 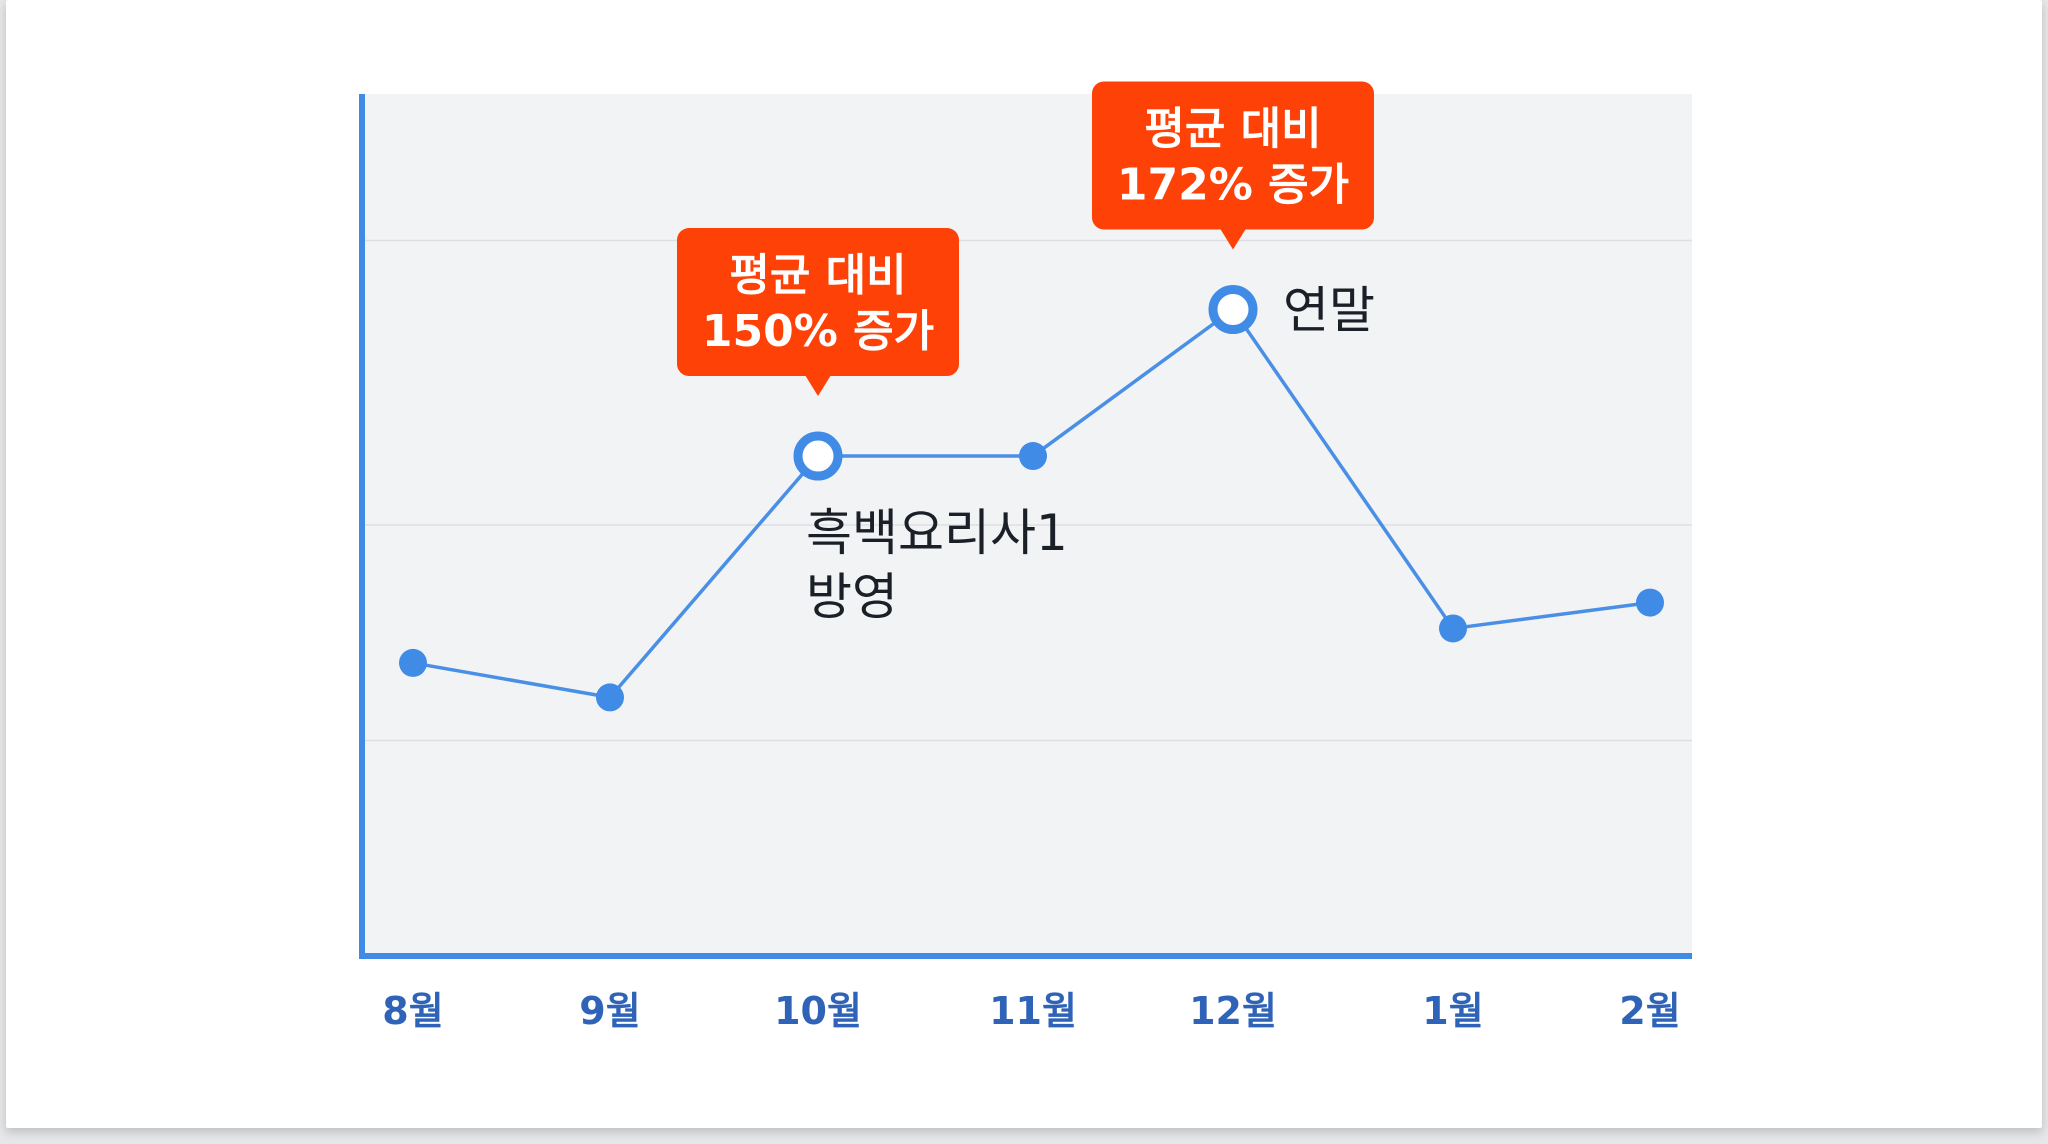 What do you see at coordinates (412, 1011) in the screenshot?
I see `x-tick-label: 8월` at bounding box center [412, 1011].